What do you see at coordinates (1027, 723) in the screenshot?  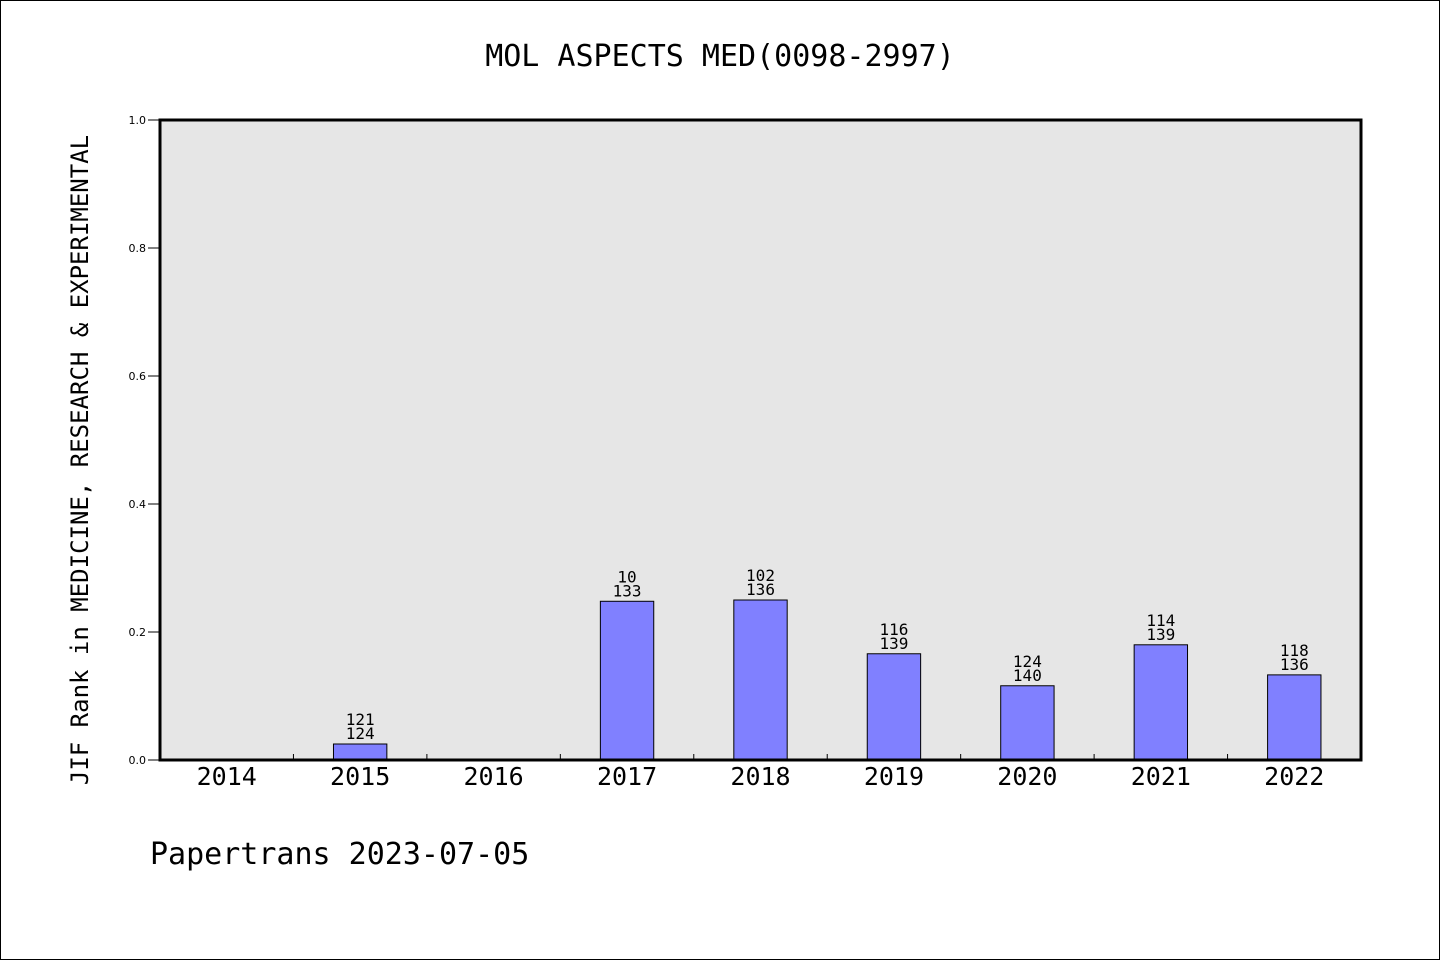 I see `bar-2020` at bounding box center [1027, 723].